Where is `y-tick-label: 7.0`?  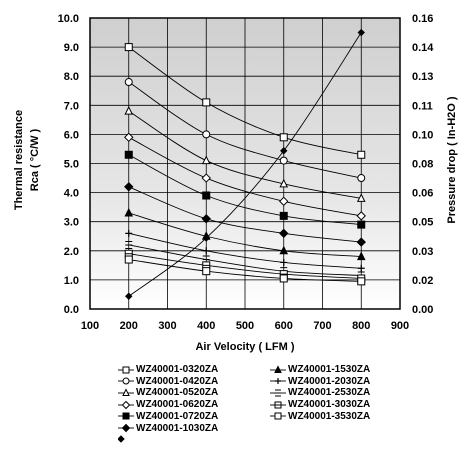 y-tick-label: 7.0 is located at coordinates (71, 106).